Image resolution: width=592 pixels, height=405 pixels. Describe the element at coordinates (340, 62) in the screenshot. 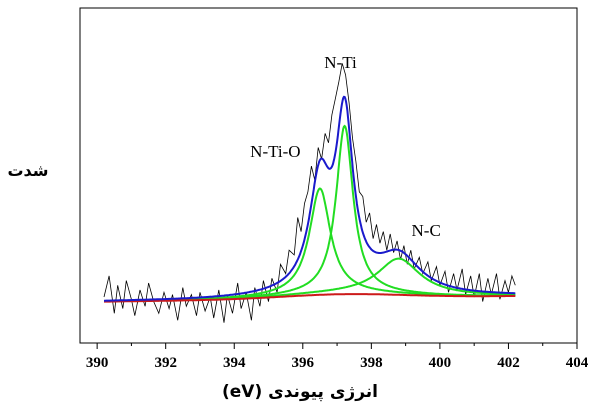

I see `peak-label: N-Ti` at that location.